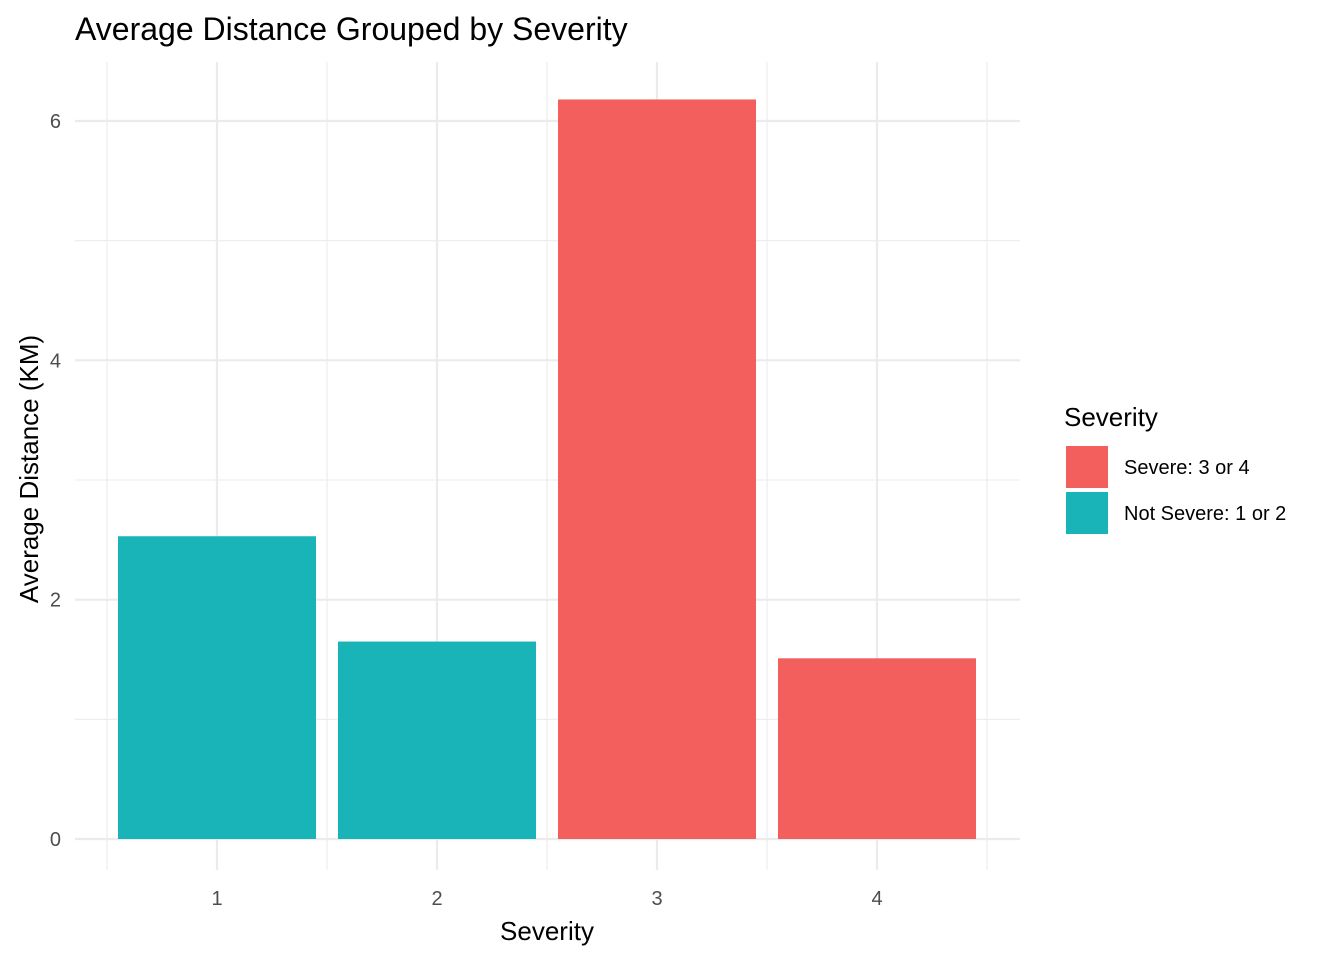 The image size is (1344, 960). What do you see at coordinates (1187, 468) in the screenshot?
I see `legend-label: Severe: 3 or 4` at bounding box center [1187, 468].